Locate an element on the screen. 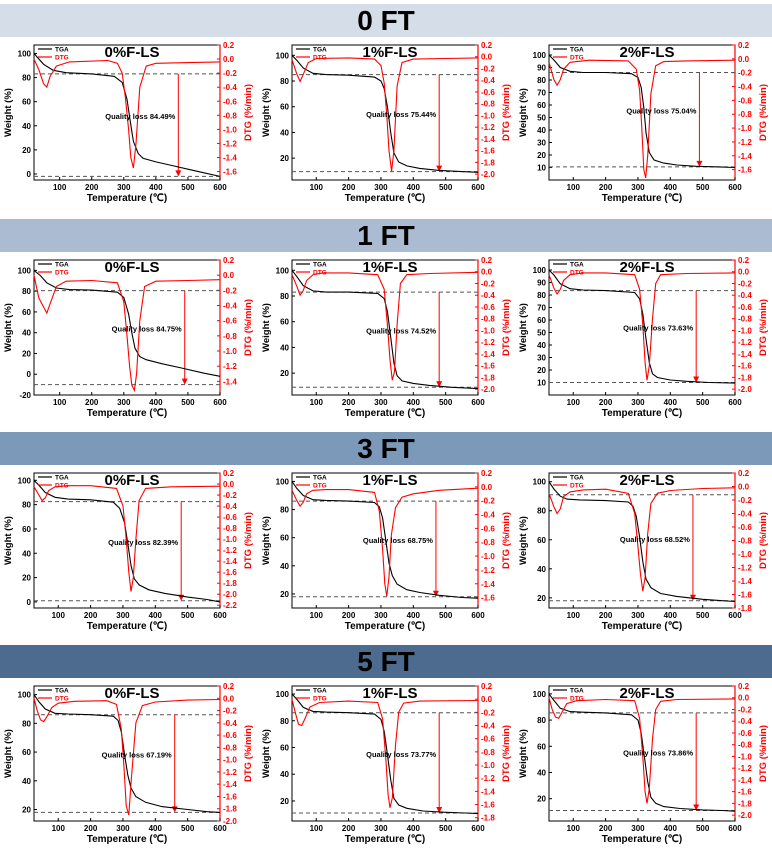 This screenshot has width=772, height=863. panel-title: 1%F-LS is located at coordinates (389, 52).